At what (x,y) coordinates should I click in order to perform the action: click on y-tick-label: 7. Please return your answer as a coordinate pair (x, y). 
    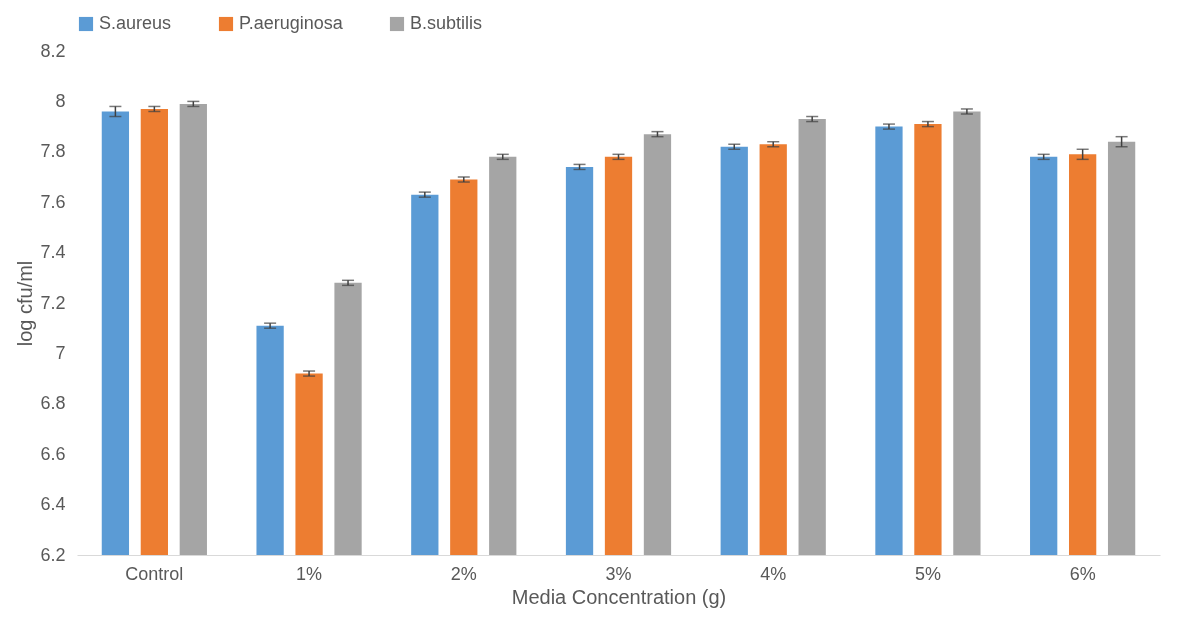
    Looking at the image, I should click on (60, 352).